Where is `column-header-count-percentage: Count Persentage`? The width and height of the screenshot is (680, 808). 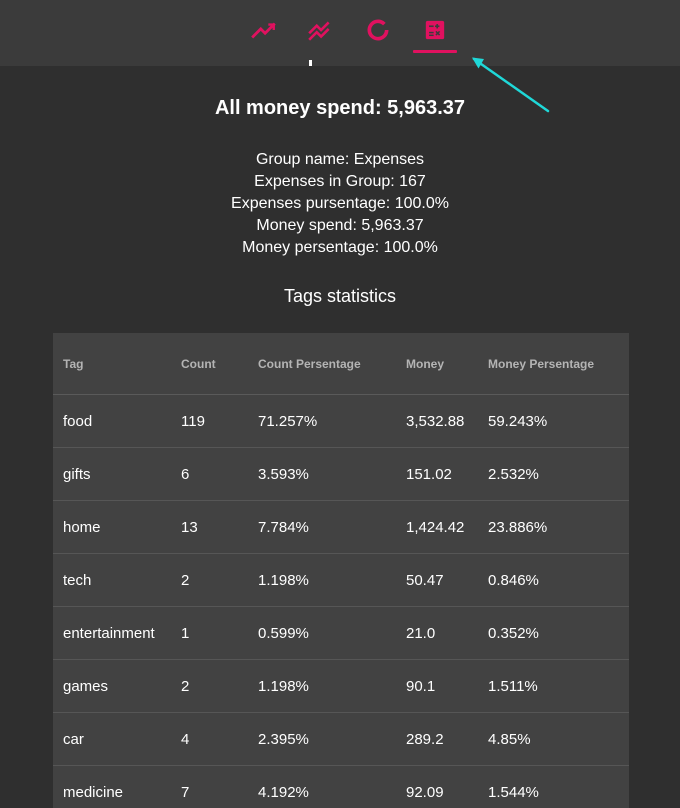
column-header-count-percentage: Count Persentage is located at coordinates (309, 363).